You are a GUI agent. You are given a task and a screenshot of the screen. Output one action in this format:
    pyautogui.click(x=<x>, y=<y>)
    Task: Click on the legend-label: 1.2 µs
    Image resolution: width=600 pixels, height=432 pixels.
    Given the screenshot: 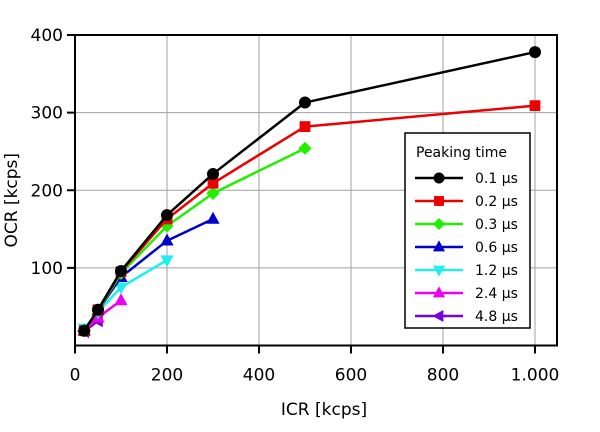 What is the action you would take?
    pyautogui.click(x=496, y=271)
    